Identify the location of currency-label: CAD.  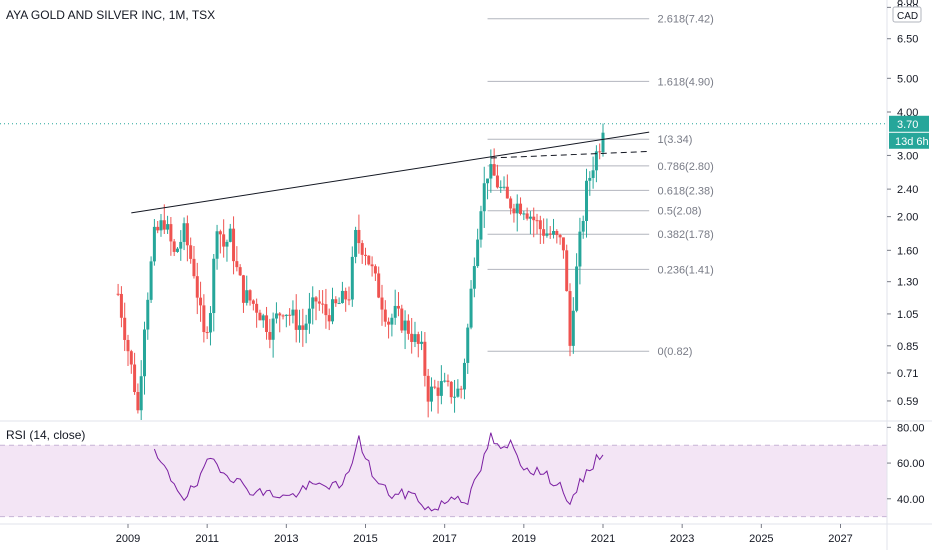
(907, 16).